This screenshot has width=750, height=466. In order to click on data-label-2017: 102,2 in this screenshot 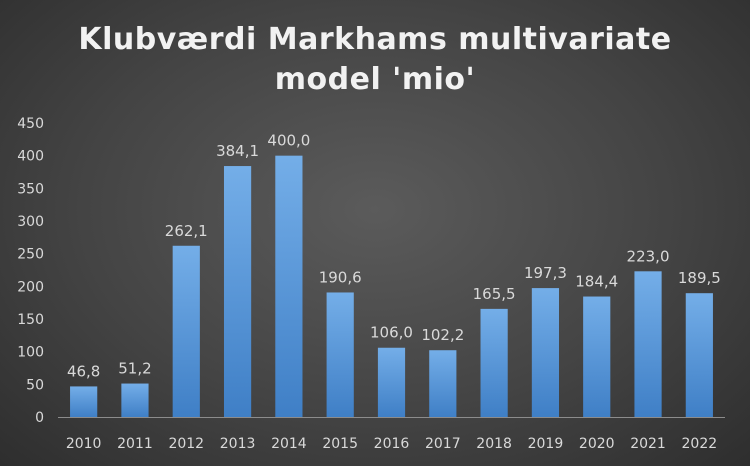, I will do `click(442, 335)`.